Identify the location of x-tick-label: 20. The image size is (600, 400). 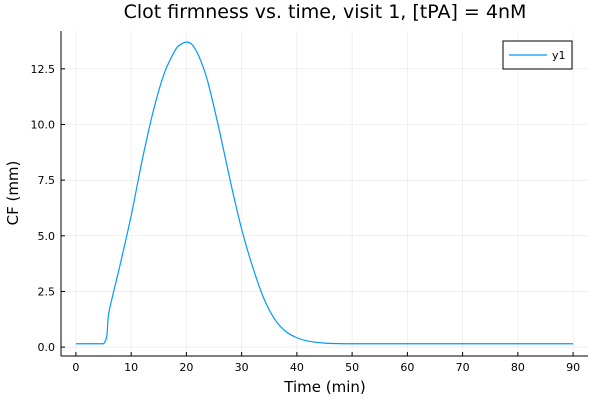
(186, 367).